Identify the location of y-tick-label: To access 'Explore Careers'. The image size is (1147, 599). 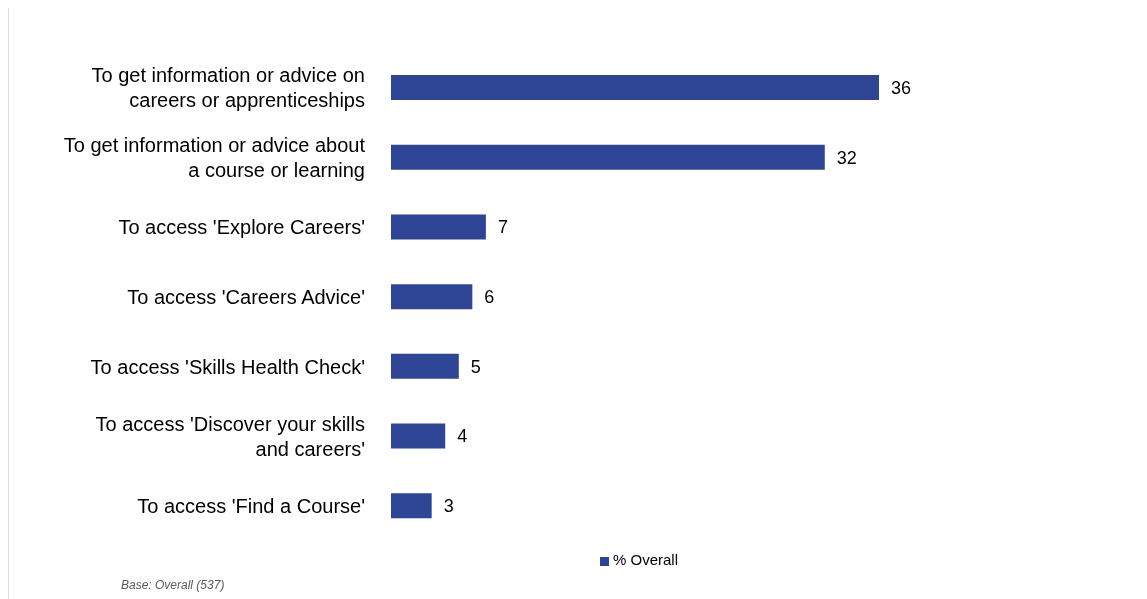
(241, 227).